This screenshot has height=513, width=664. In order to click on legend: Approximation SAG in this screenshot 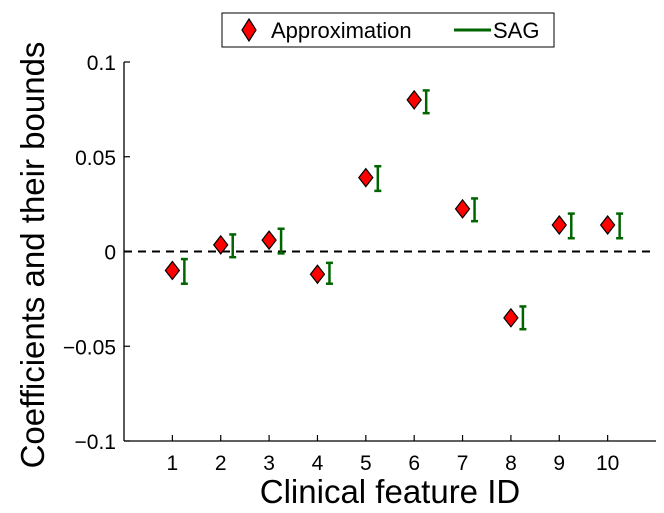, I will do `click(388, 30)`.